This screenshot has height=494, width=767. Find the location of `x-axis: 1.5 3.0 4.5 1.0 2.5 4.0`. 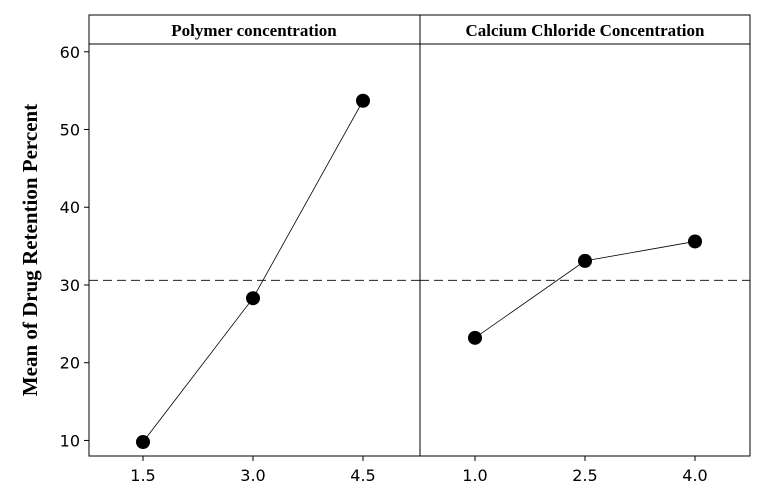

x-axis: 1.5 3.0 4.5 1.0 2.5 4.0 is located at coordinates (419, 470).